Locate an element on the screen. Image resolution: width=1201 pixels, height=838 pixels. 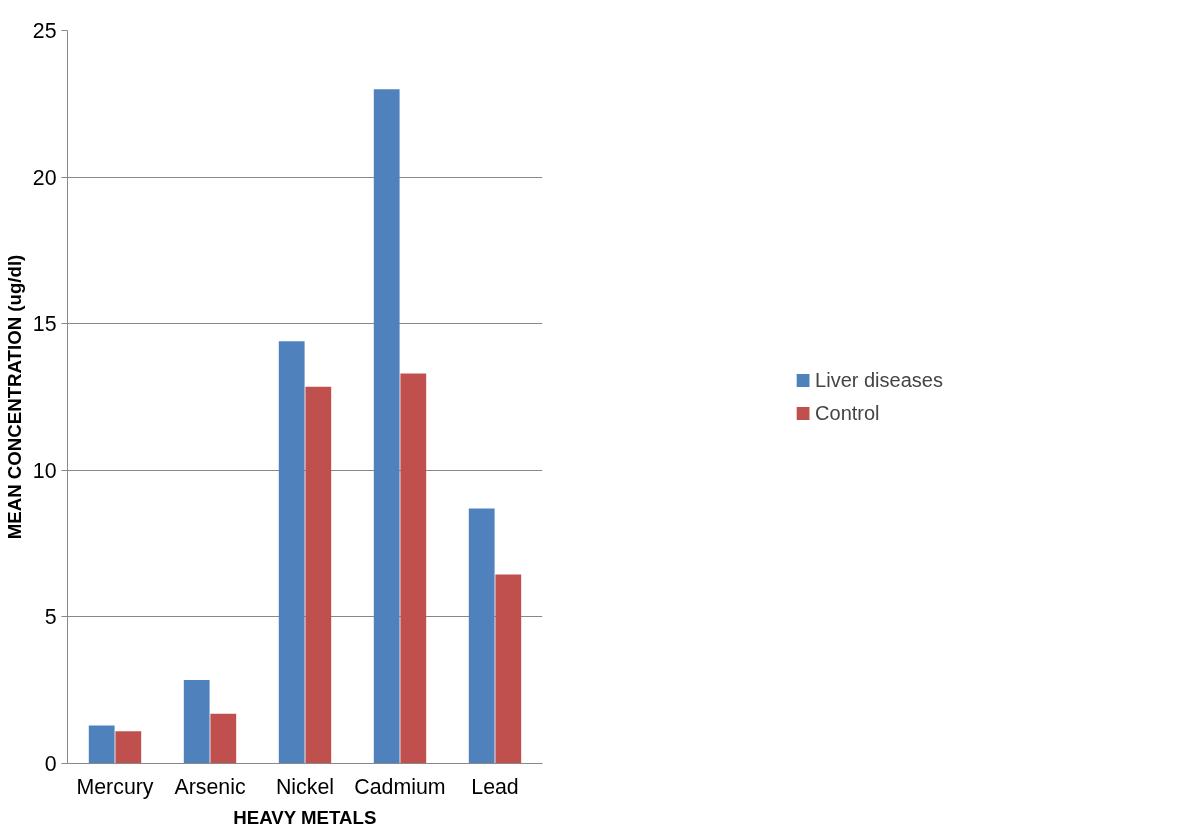
x-tick-label: Lead is located at coordinates (495, 786).